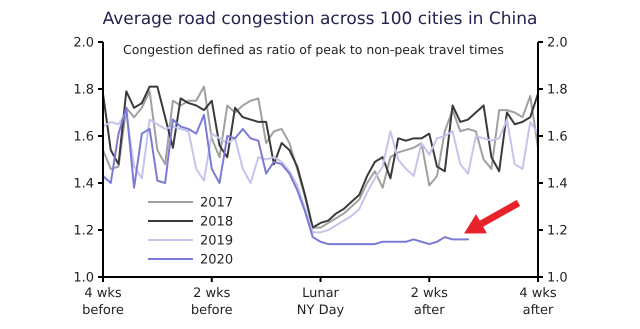 Image resolution: width=640 pixels, height=329 pixels. I want to click on x-tick-label: Lunar NY Day, so click(320, 302).